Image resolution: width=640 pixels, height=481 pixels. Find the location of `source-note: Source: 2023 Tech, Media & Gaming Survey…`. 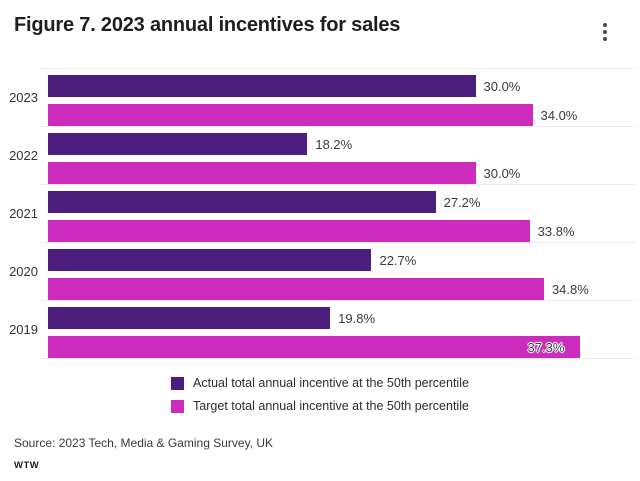

source-note: Source: 2023 Tech, Media & Gaming Survey… is located at coordinates (144, 443).